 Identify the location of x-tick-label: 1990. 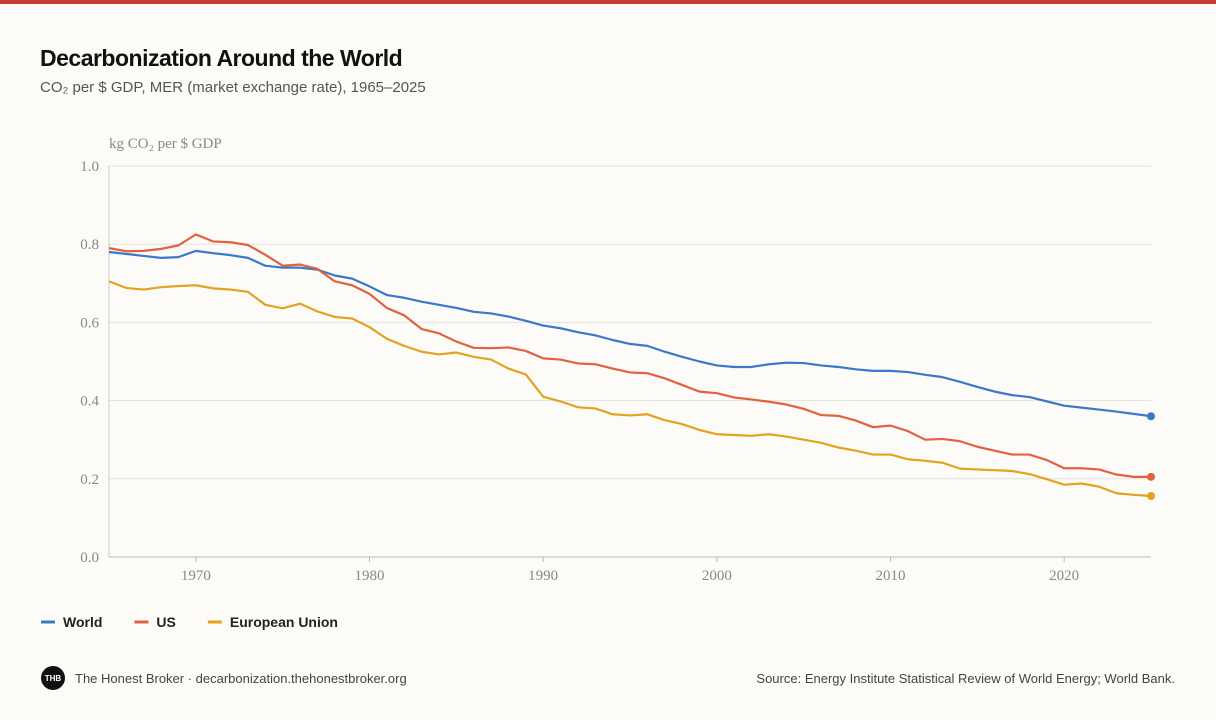
(543, 576).